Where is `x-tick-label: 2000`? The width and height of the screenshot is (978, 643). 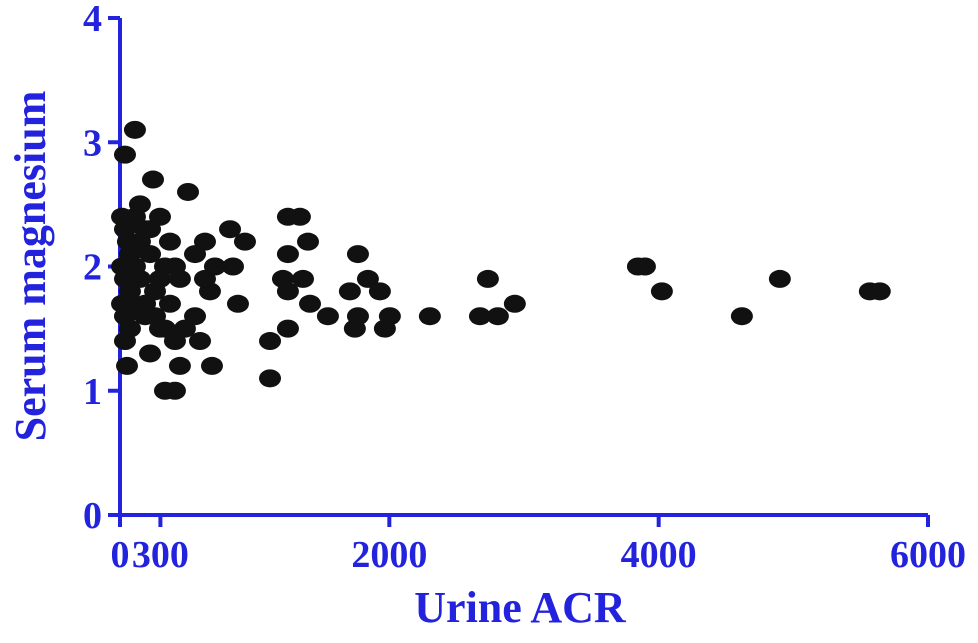 x-tick-label: 2000 is located at coordinates (389, 555).